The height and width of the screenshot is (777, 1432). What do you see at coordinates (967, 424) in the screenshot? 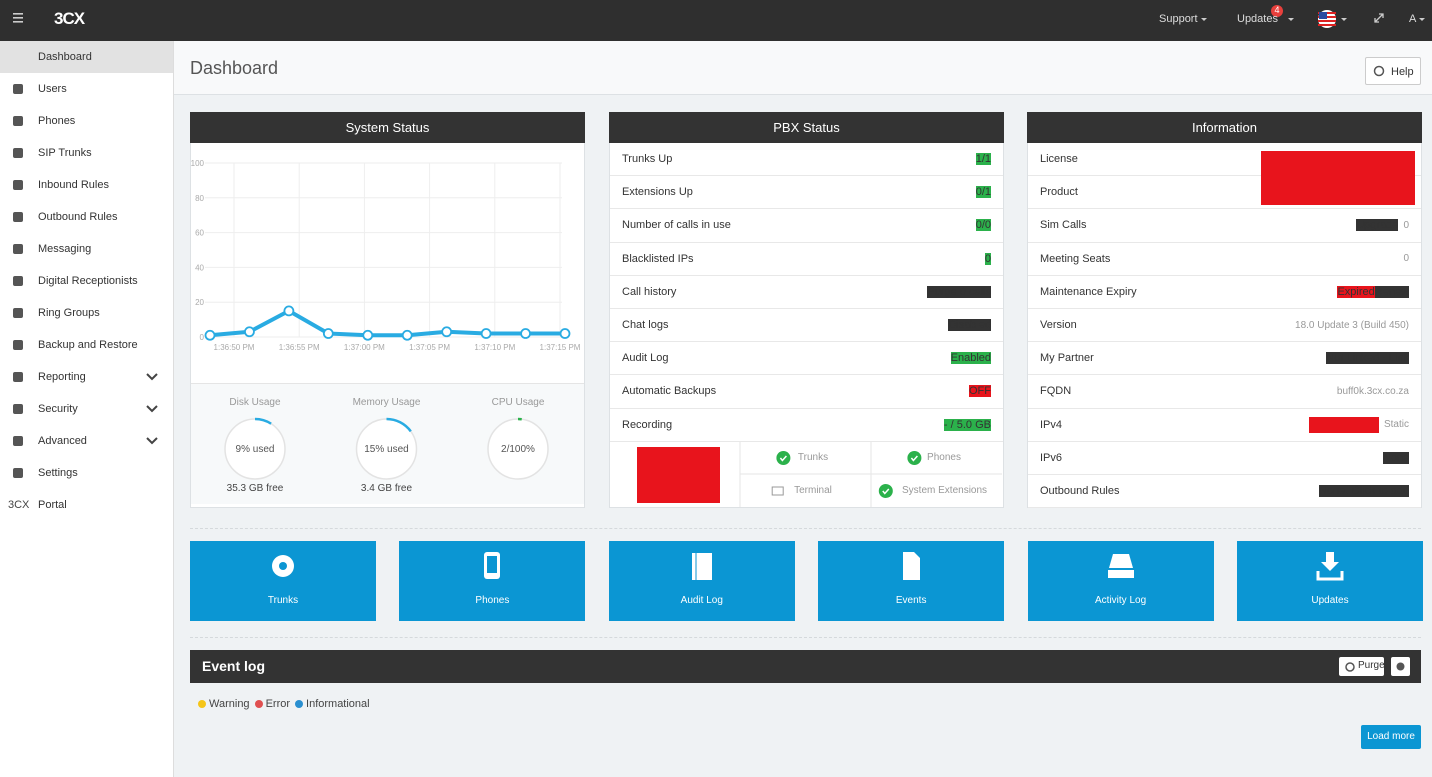
I see `badge: - / 5.0 GB` at bounding box center [967, 424].